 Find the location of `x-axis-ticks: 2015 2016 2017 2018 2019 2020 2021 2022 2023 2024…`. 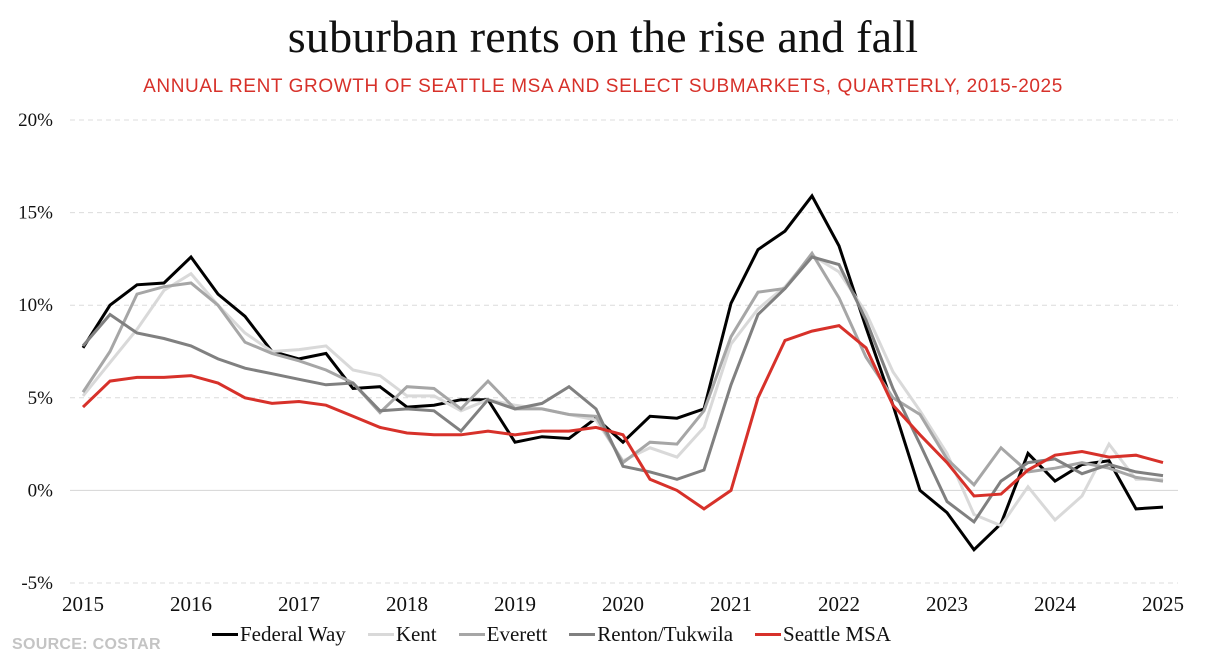

x-axis-ticks: 2015 2016 2017 2018 2019 2020 2021 2022 2023 2024… is located at coordinates (623, 604).